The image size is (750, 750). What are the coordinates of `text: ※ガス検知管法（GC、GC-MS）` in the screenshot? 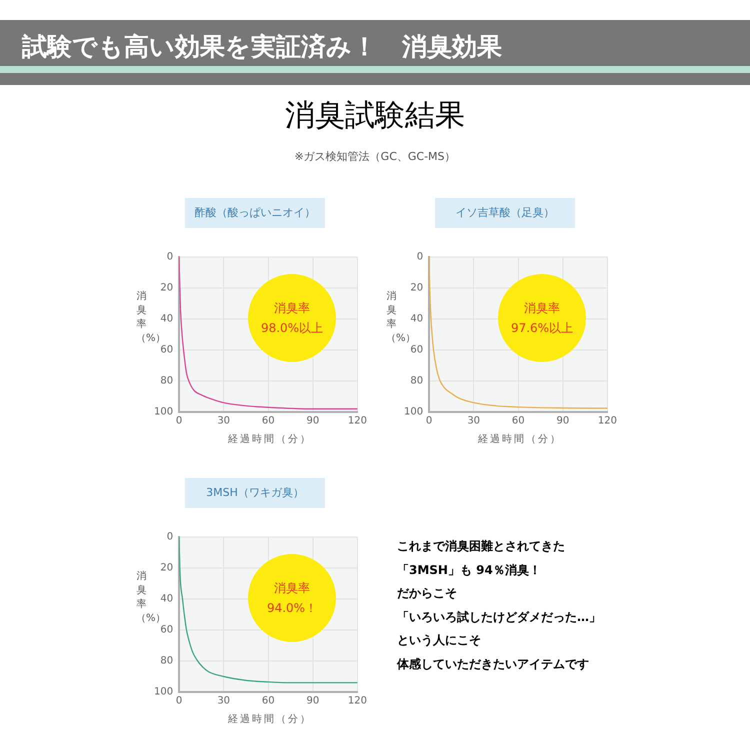 It's located at (375, 156).